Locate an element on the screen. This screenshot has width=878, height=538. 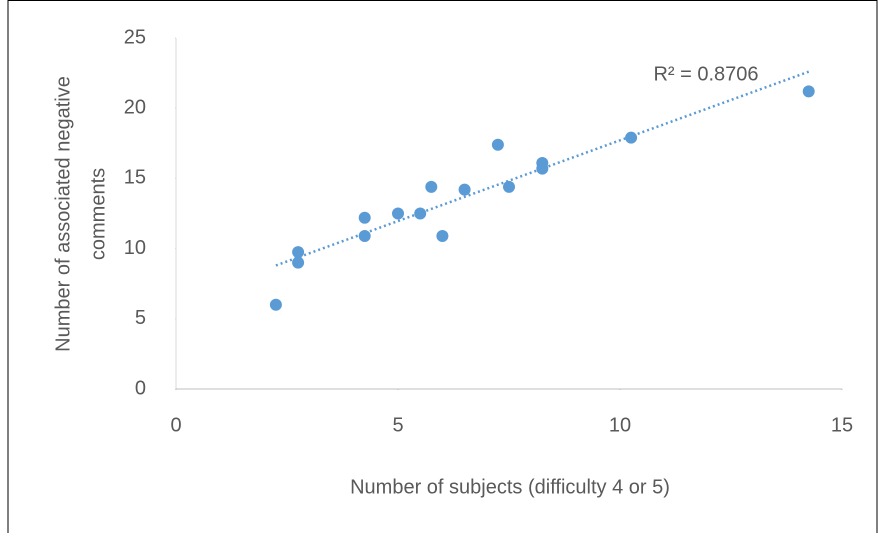
y-tick-label: 25 is located at coordinates (135, 37).